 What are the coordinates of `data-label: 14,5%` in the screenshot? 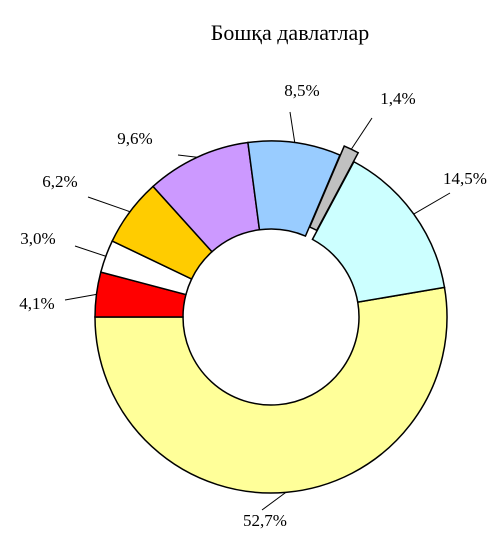 It's located at (465, 178).